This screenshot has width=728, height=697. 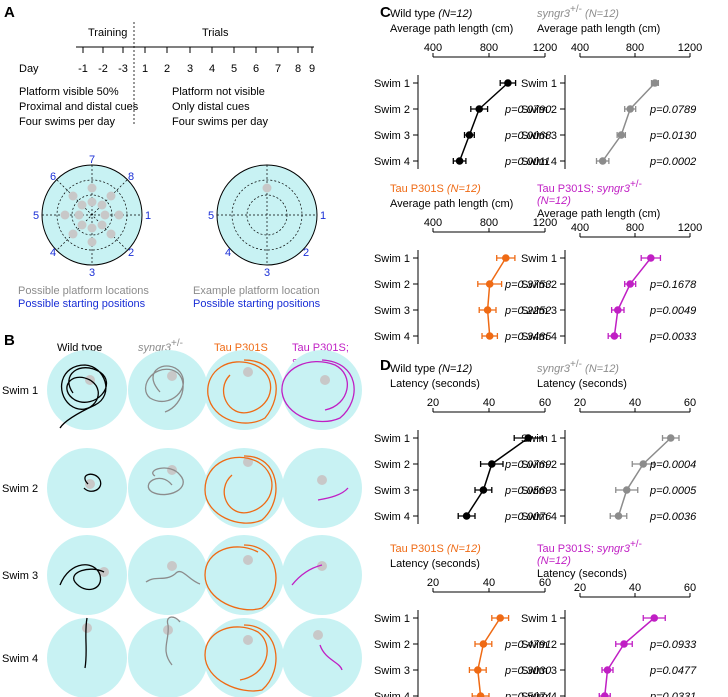 I want to click on chart-n: (N=12), so click(x=554, y=201).